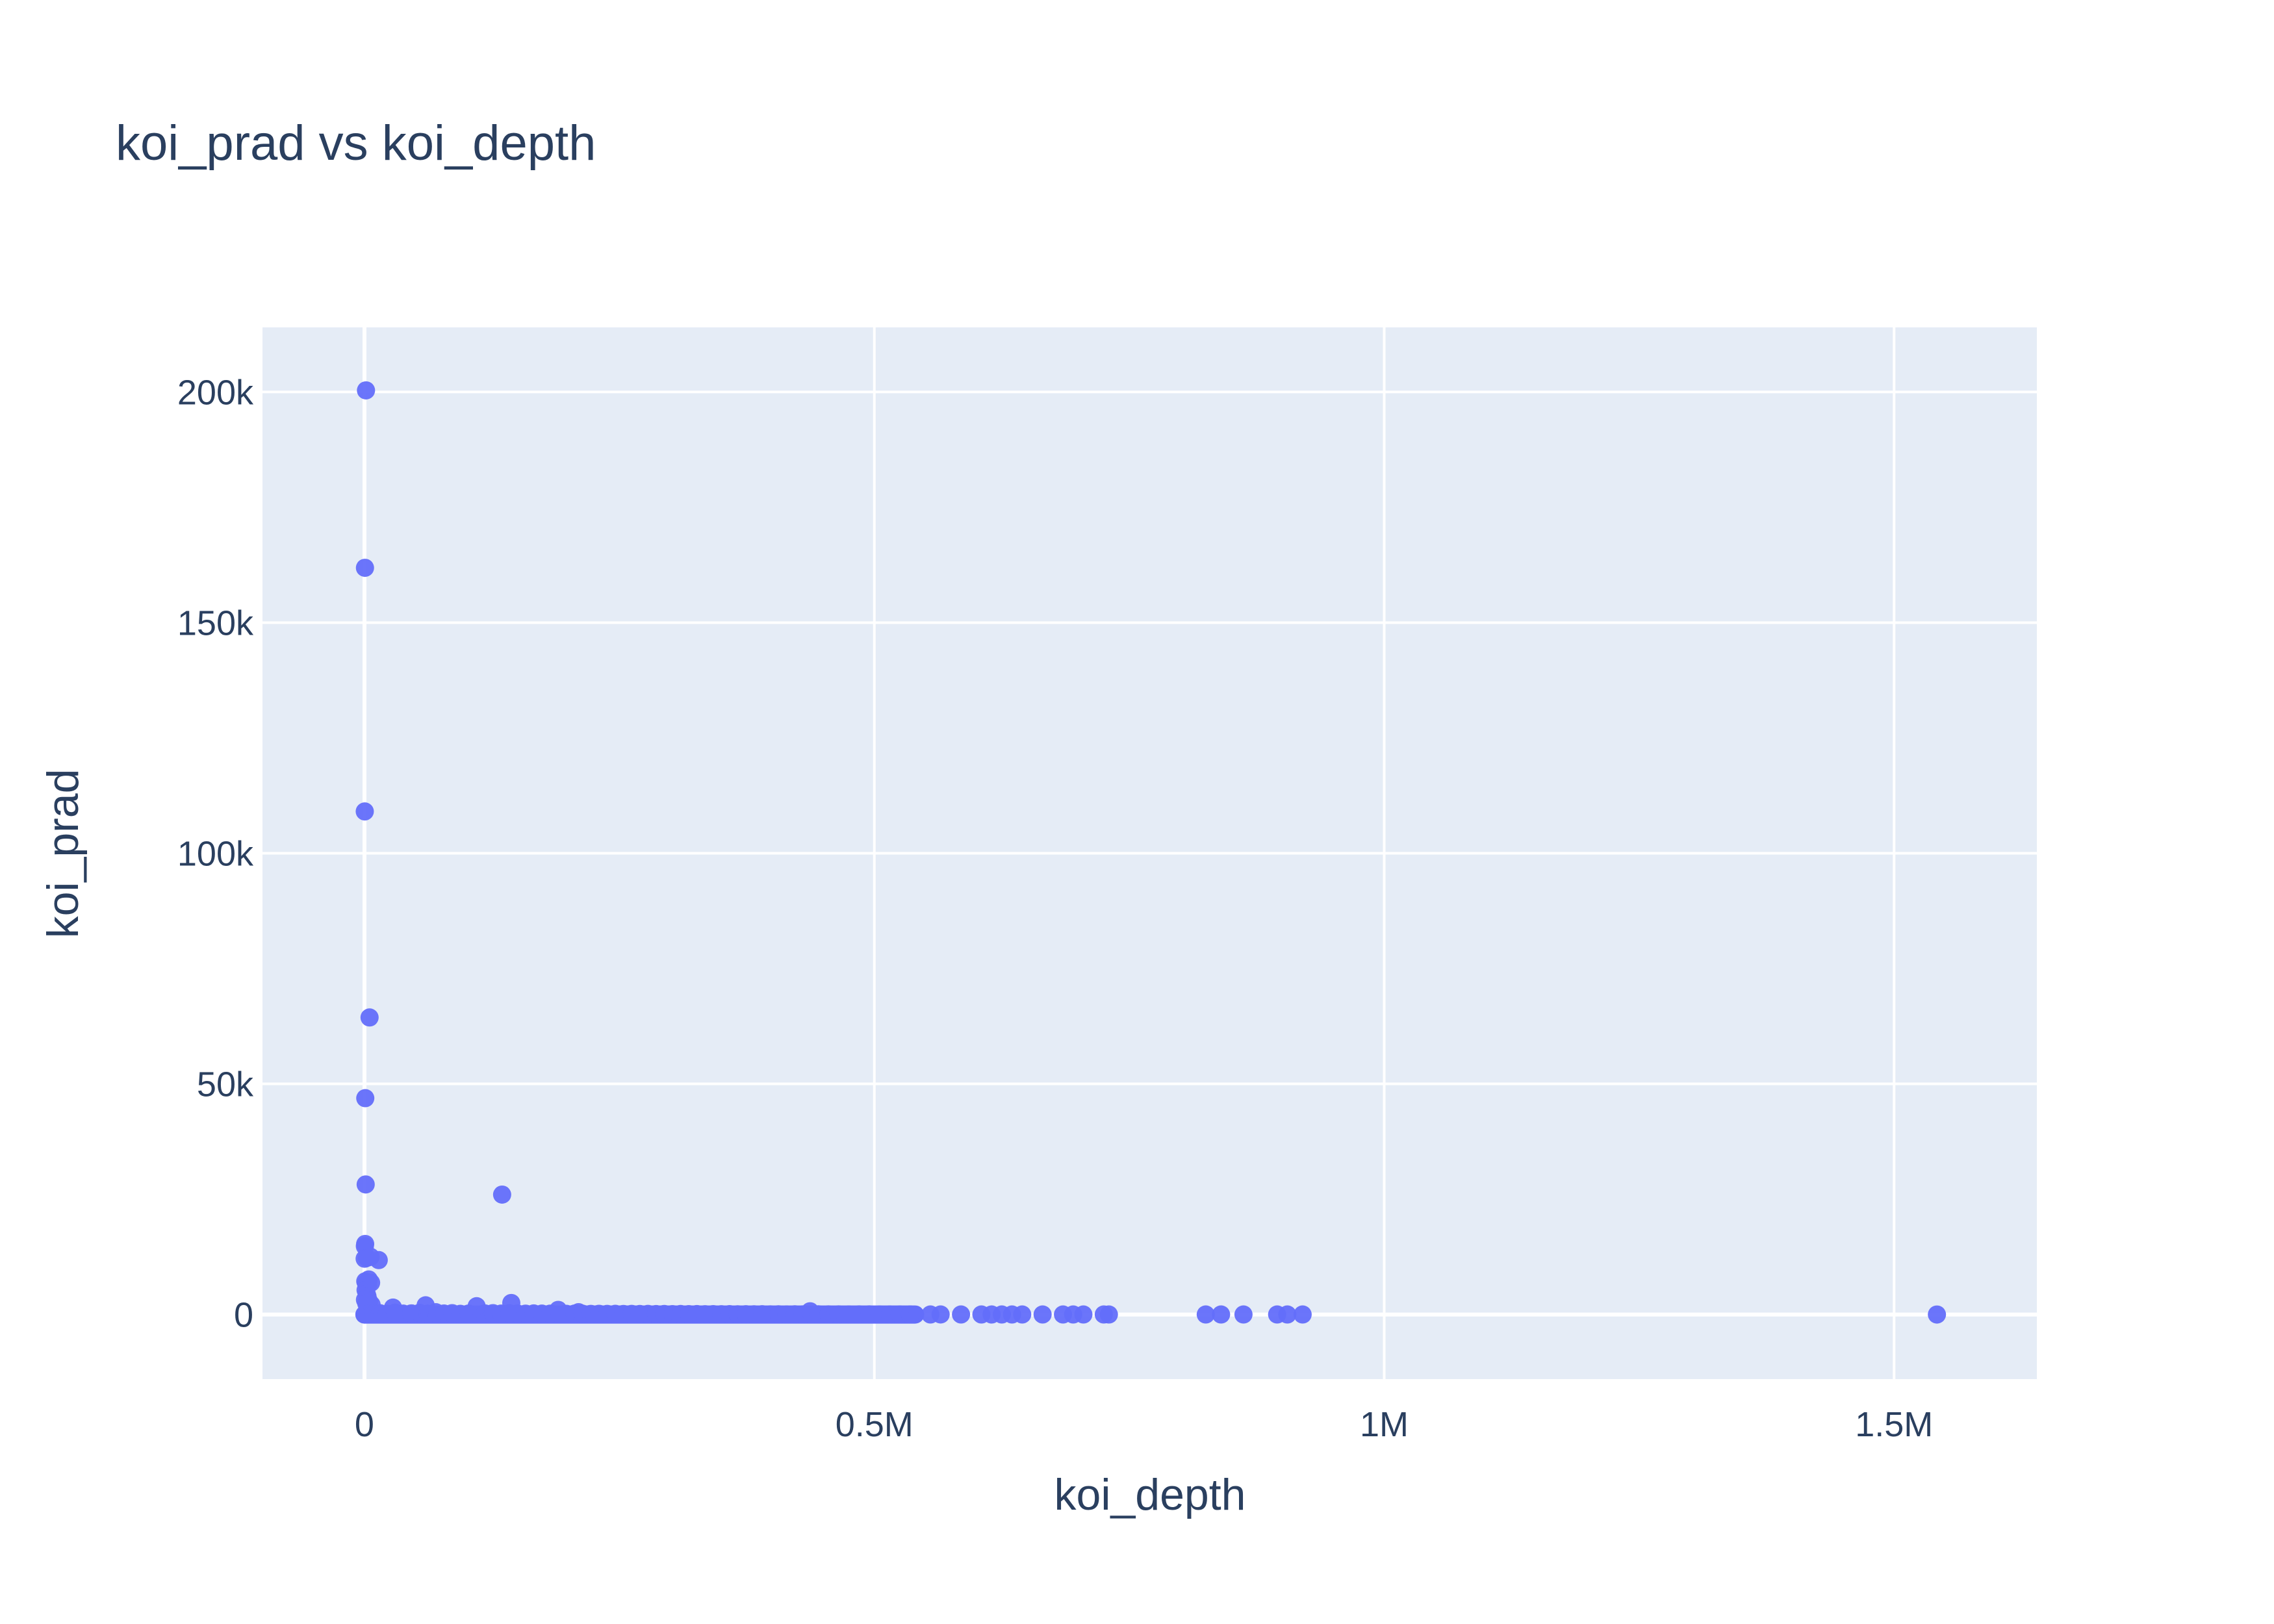 This screenshot has width=2274, height=1624. What do you see at coordinates (1150, 1494) in the screenshot?
I see `x-axis-title: koi_depth` at bounding box center [1150, 1494].